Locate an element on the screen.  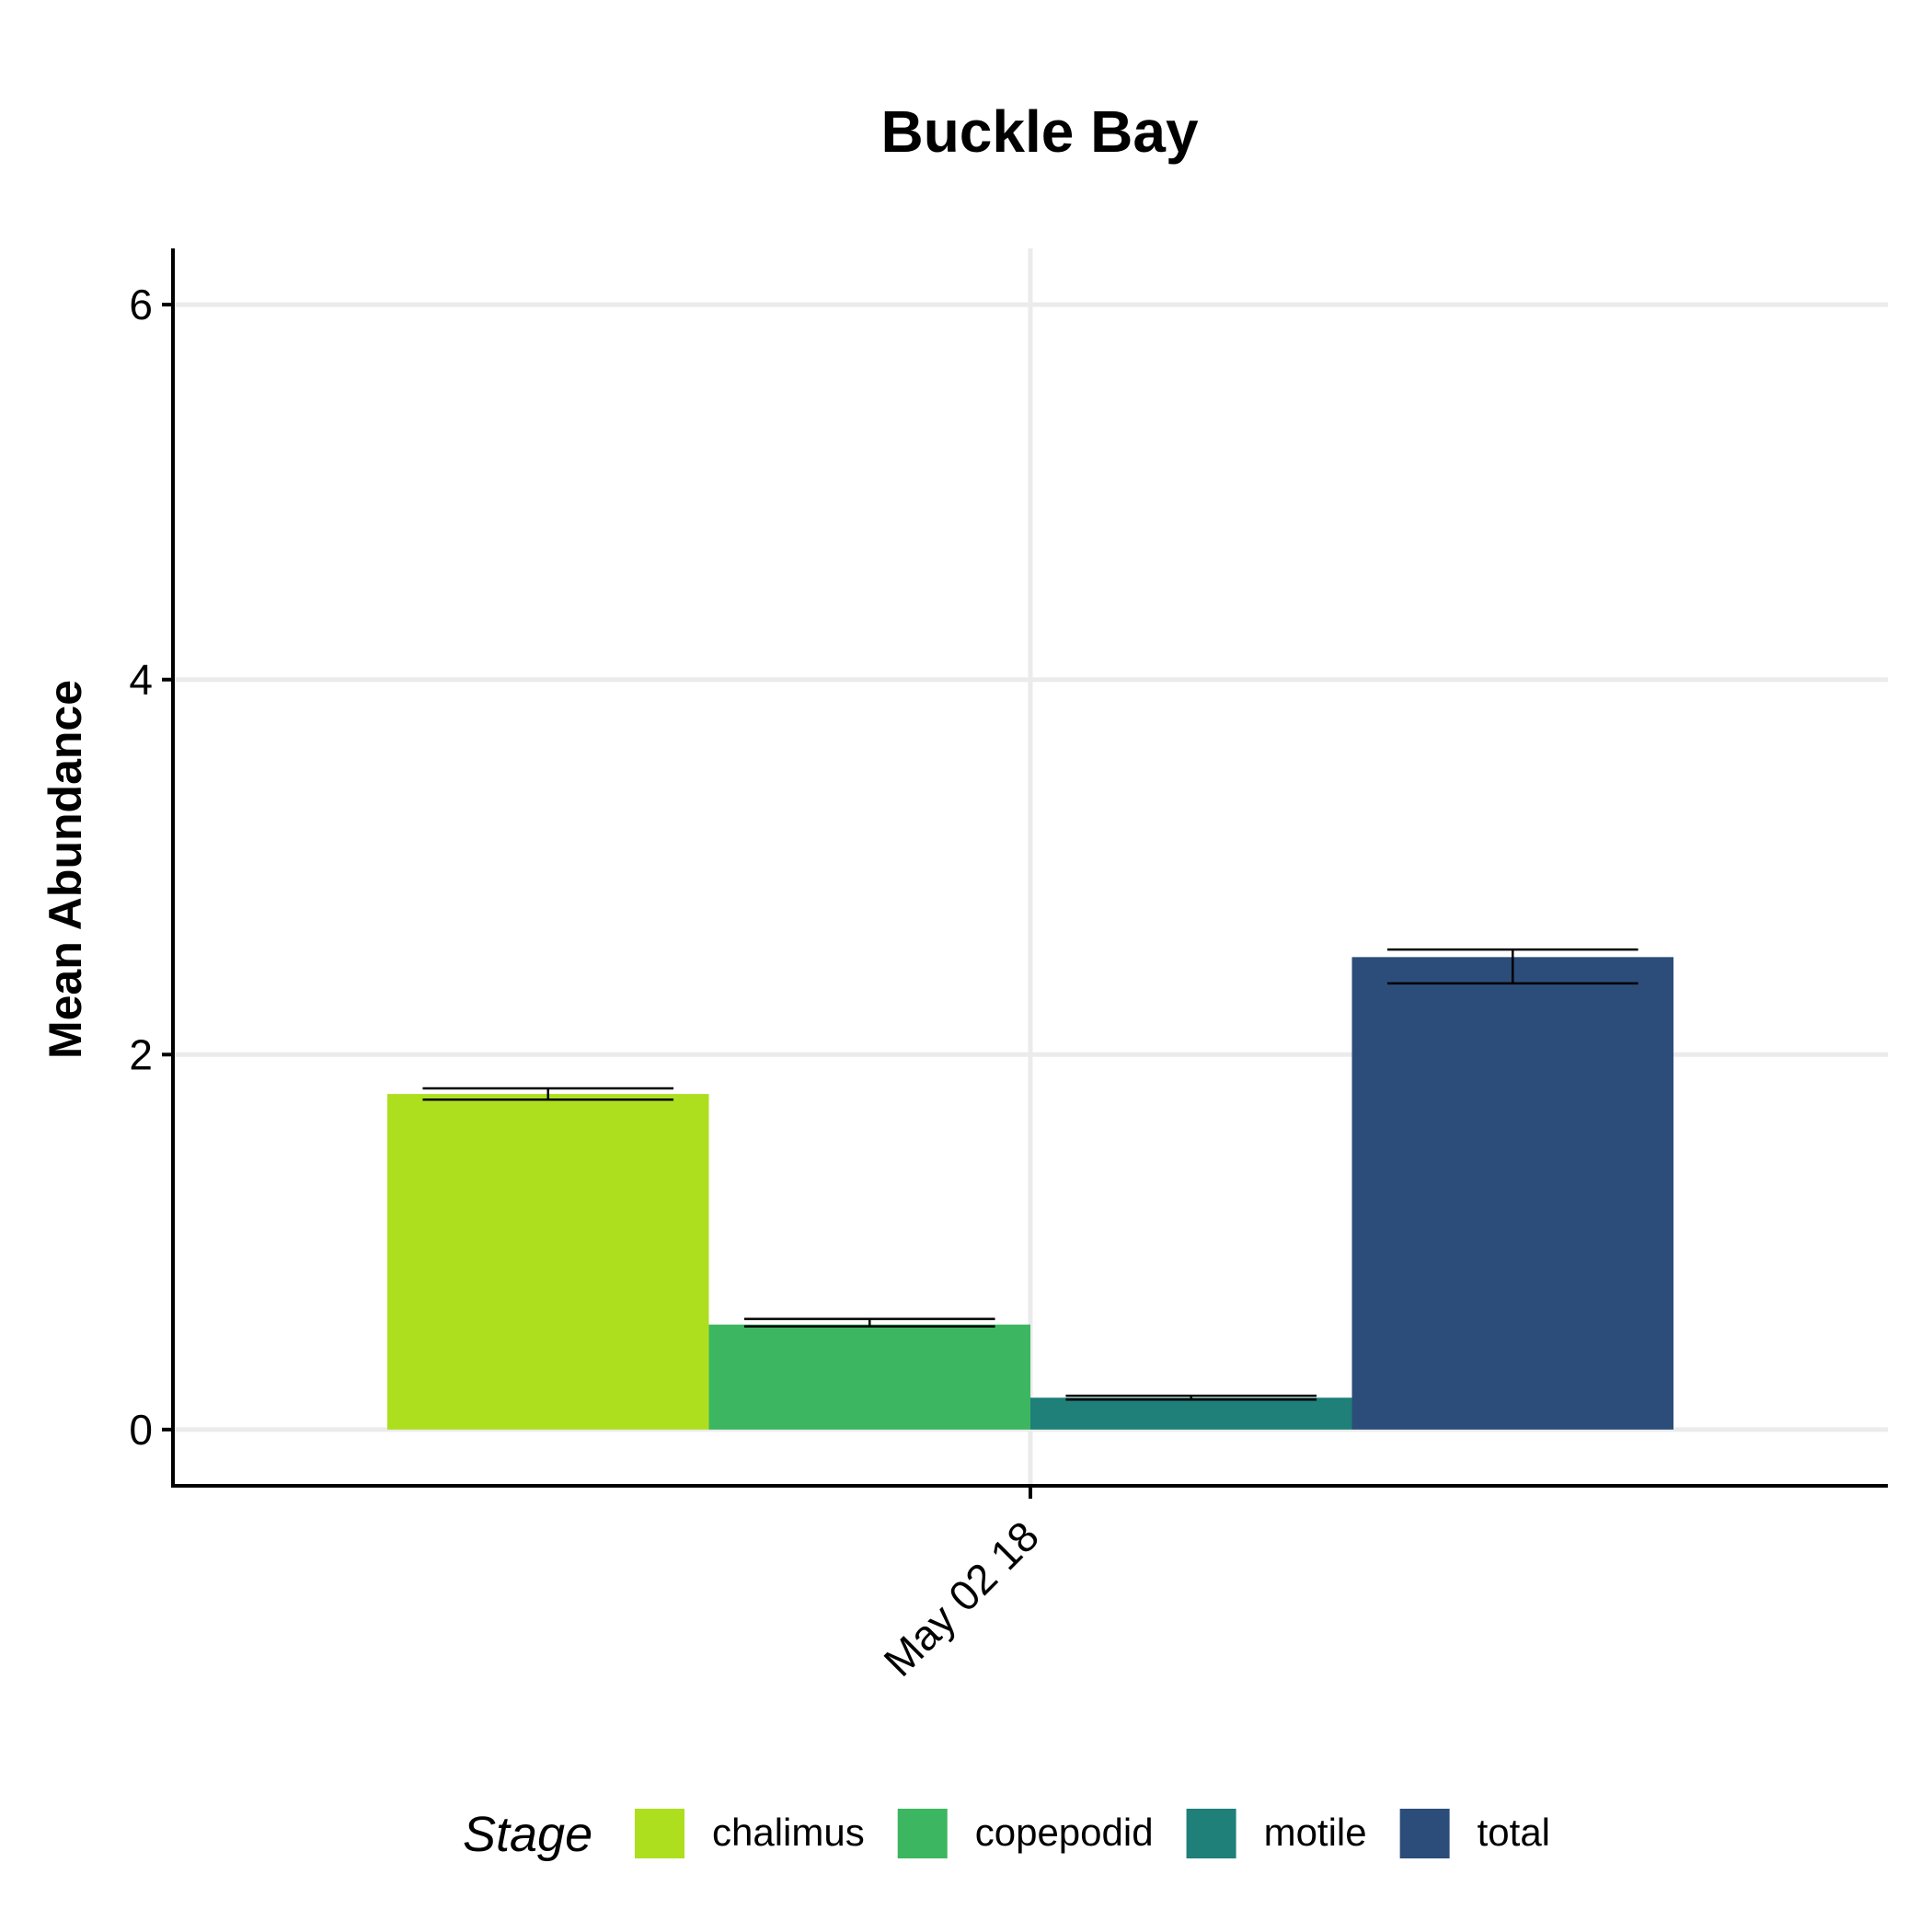
legend: Stage chalimus copepodid motile total is located at coordinates (1006, 1834).